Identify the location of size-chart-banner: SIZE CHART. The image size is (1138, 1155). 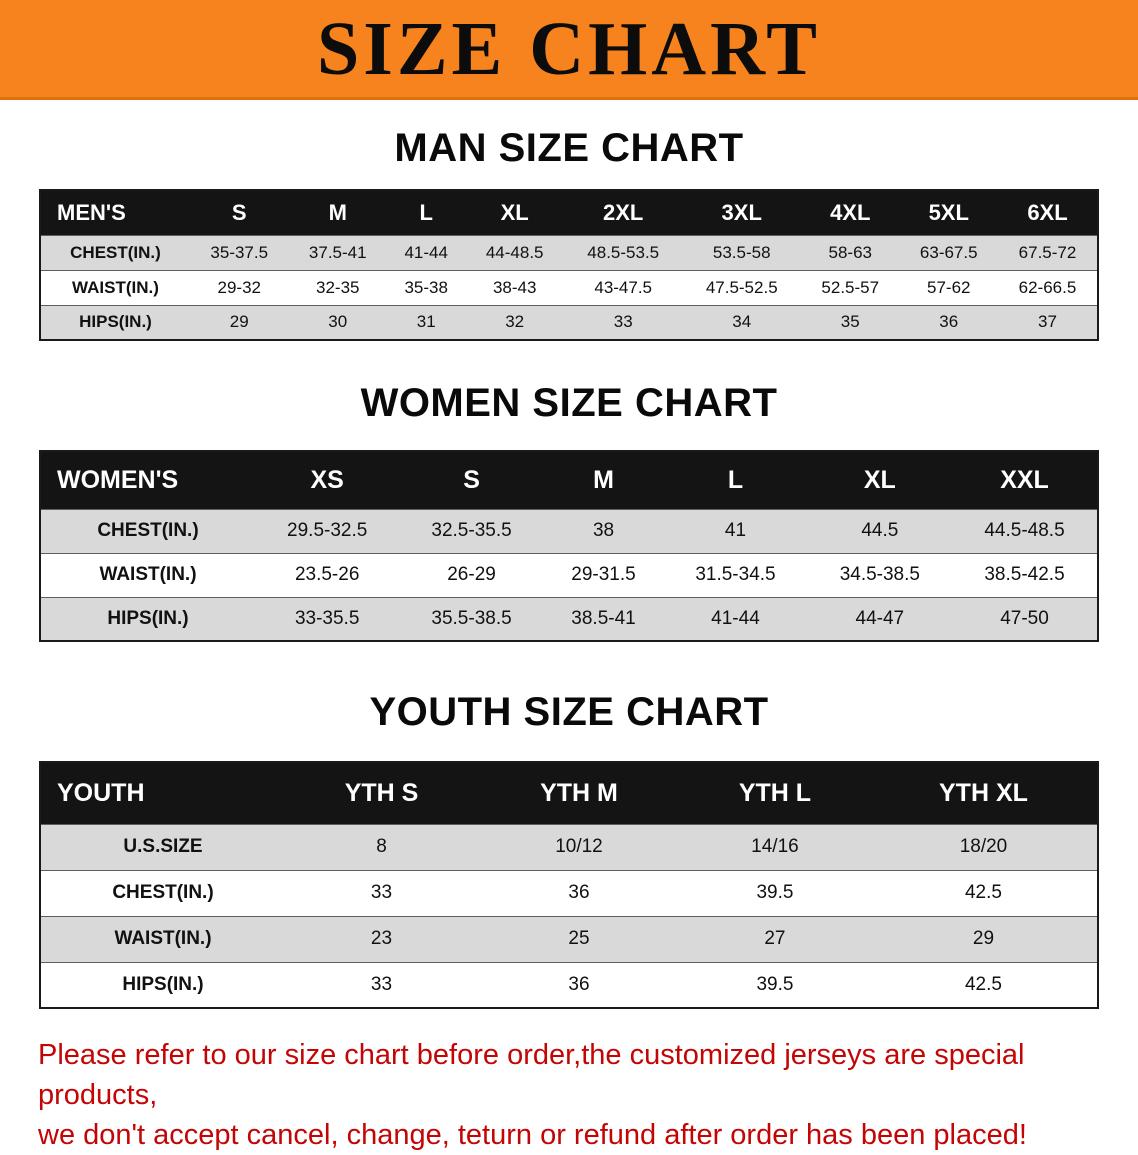
(569, 50).